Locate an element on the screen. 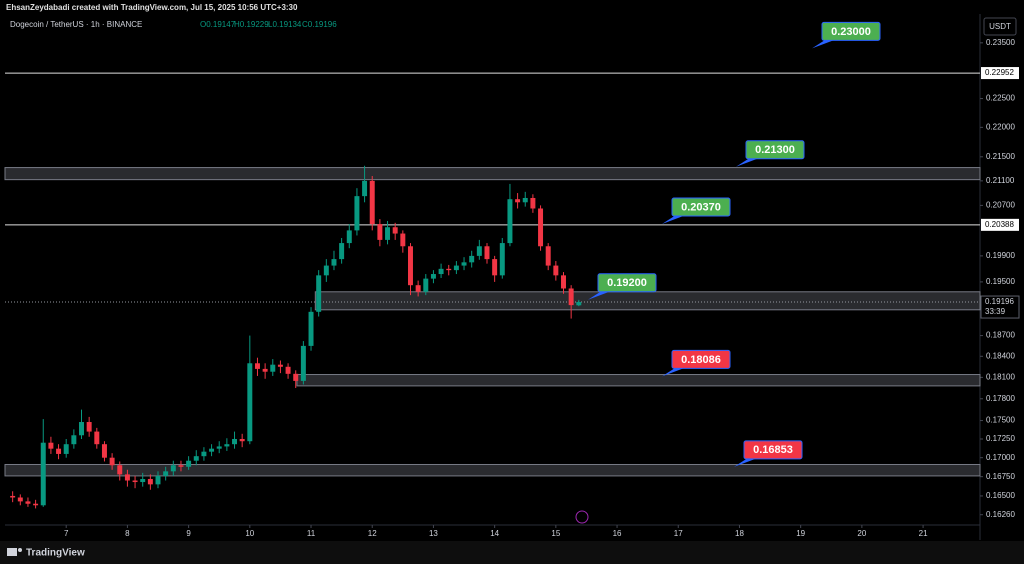 Image resolution: width=1024 pixels, height=564 pixels. x-tick-label: 14 is located at coordinates (494, 533).